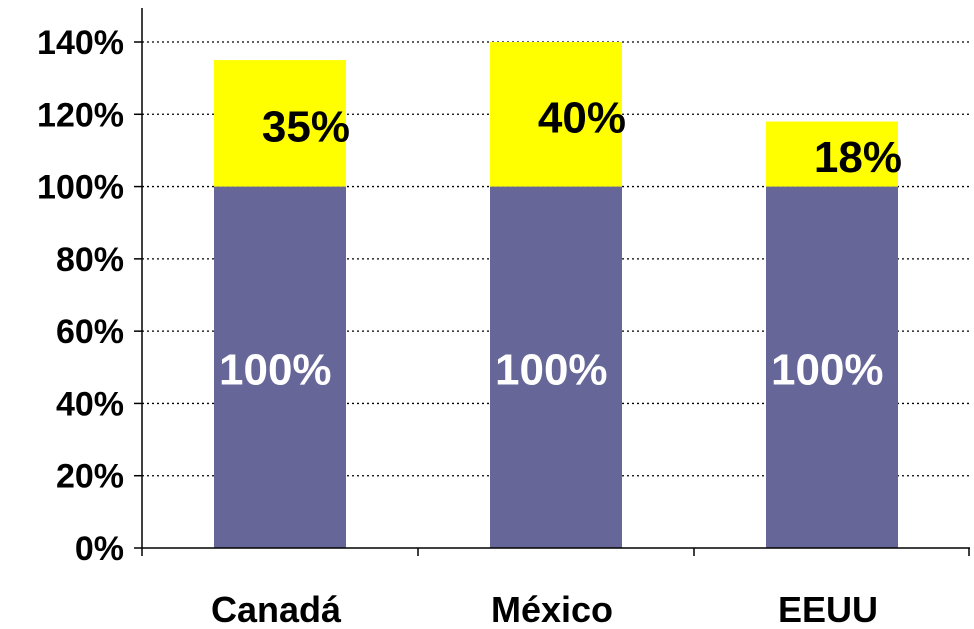 Image resolution: width=974 pixels, height=629 pixels. Describe the element at coordinates (80, 43) in the screenshot. I see `y-tick-label: 140%` at that location.